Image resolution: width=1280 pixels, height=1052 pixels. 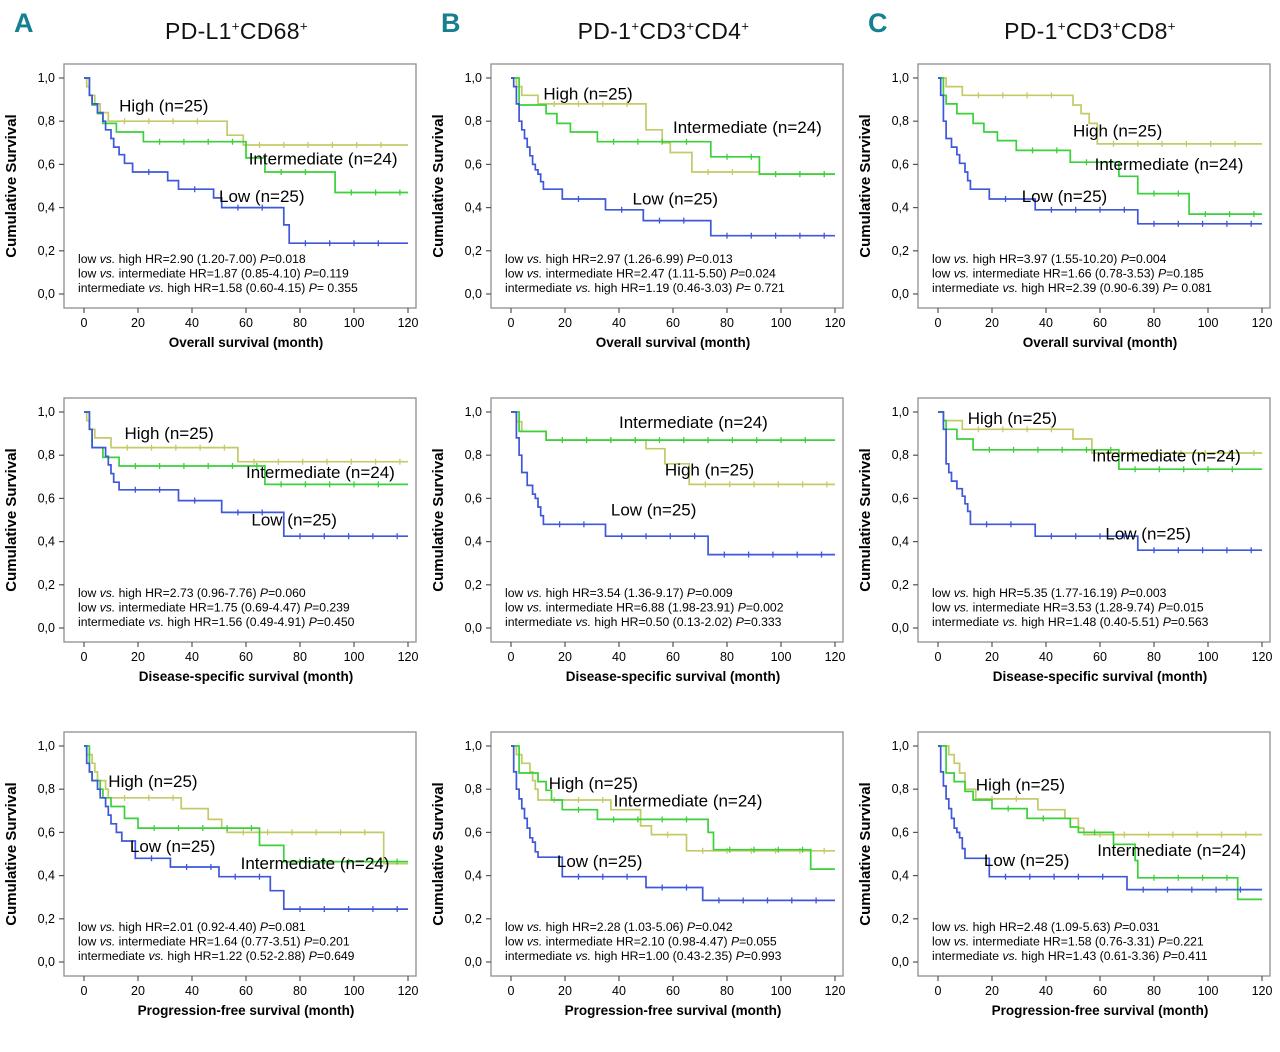 I want to click on curve-intermediate, so click(x=673, y=126).